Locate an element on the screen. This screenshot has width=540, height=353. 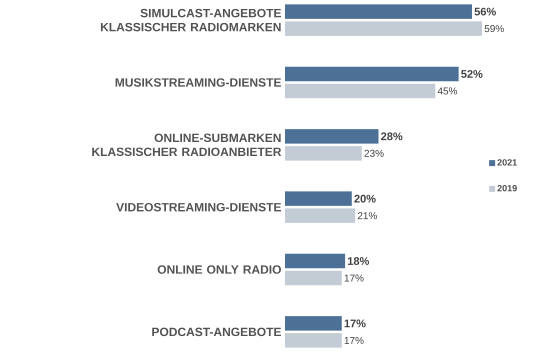
legend-label: 2019 is located at coordinates (507, 188).